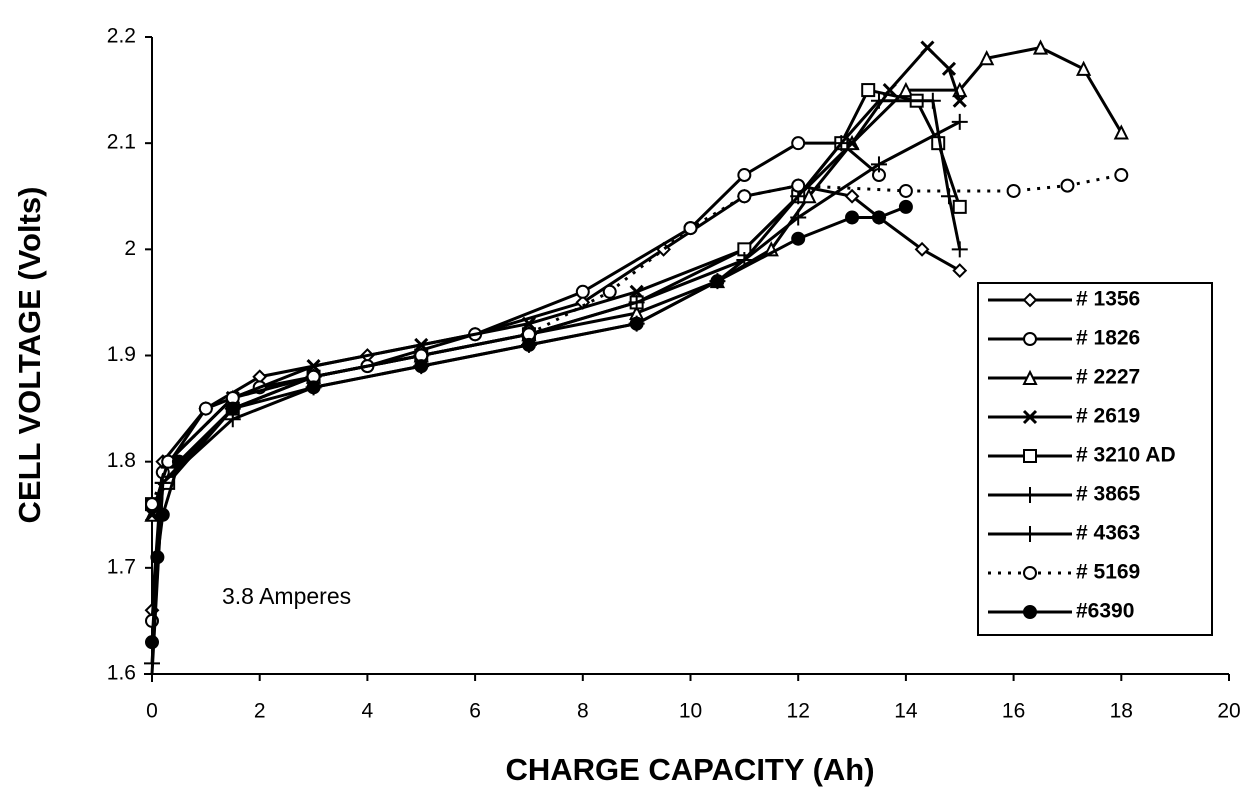 This screenshot has height=790, width=1255. Describe the element at coordinates (121, 566) in the screenshot. I see `y-tick-label: 1.7` at that location.